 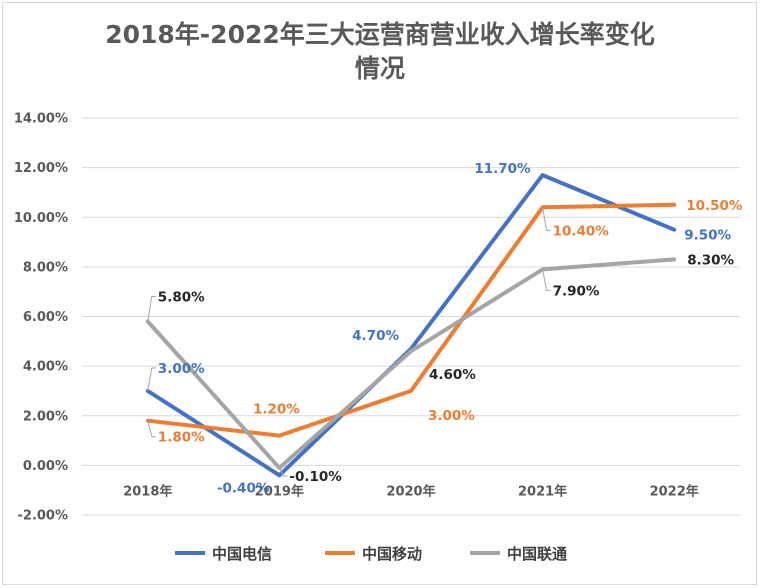 I want to click on data-label: 9.50%, so click(x=707, y=236).